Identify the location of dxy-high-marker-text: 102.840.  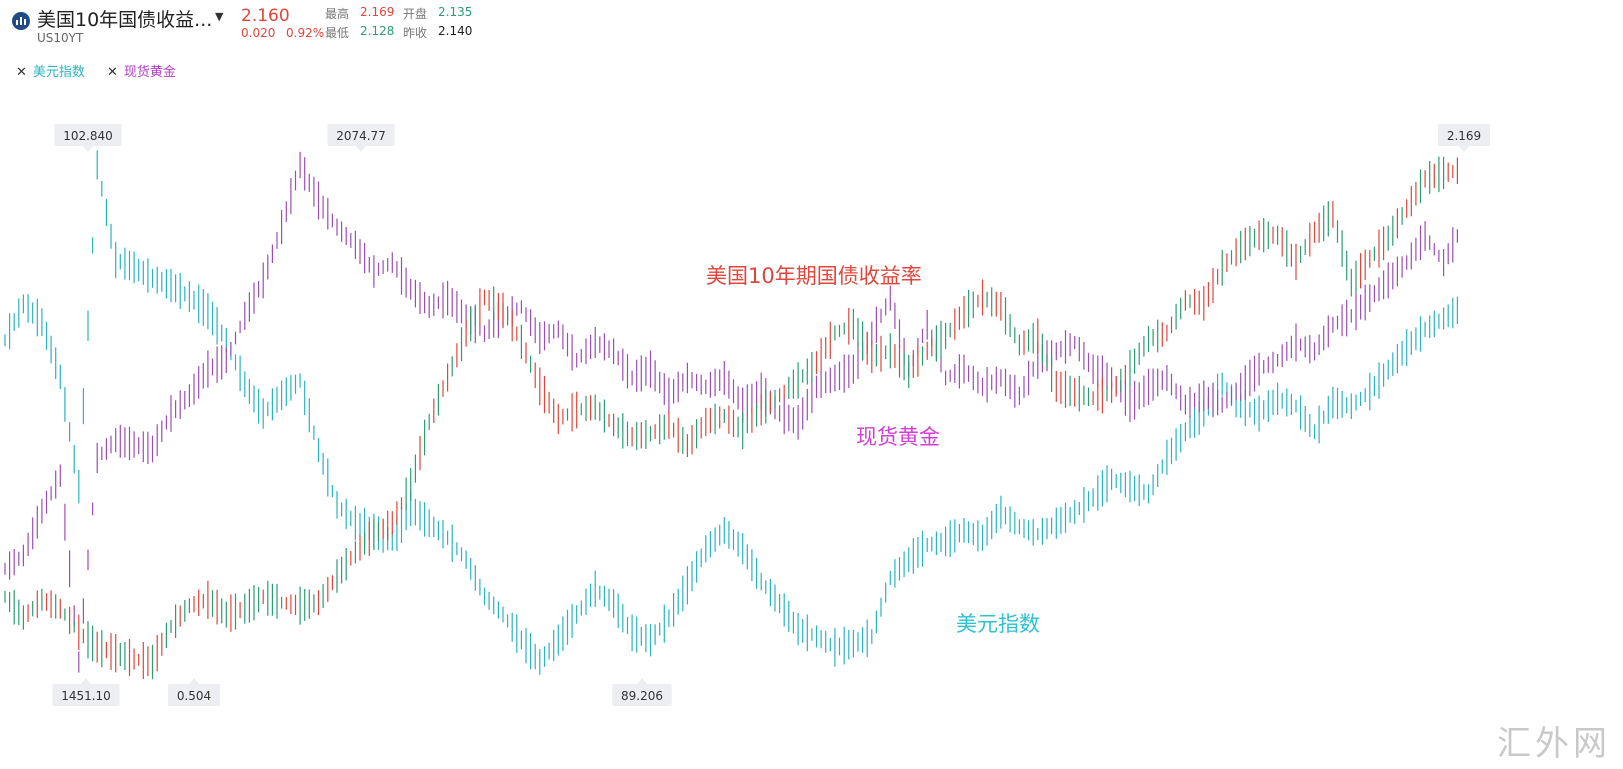
(88, 136).